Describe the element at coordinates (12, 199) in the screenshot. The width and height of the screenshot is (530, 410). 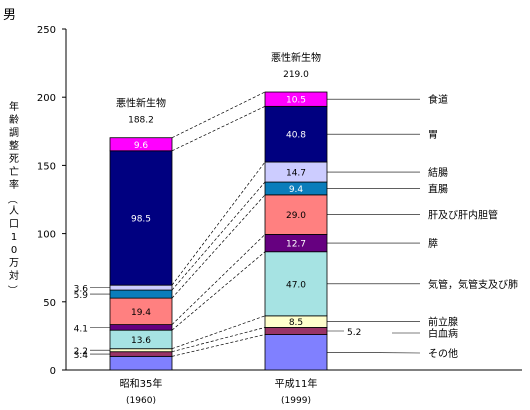
I see `y-title-char: （` at that location.